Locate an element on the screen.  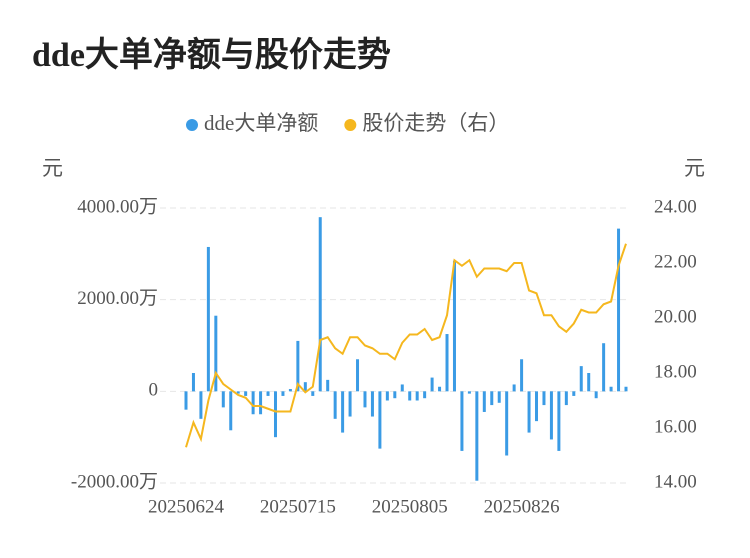
y-unit: 元 is located at coordinates (52, 168).